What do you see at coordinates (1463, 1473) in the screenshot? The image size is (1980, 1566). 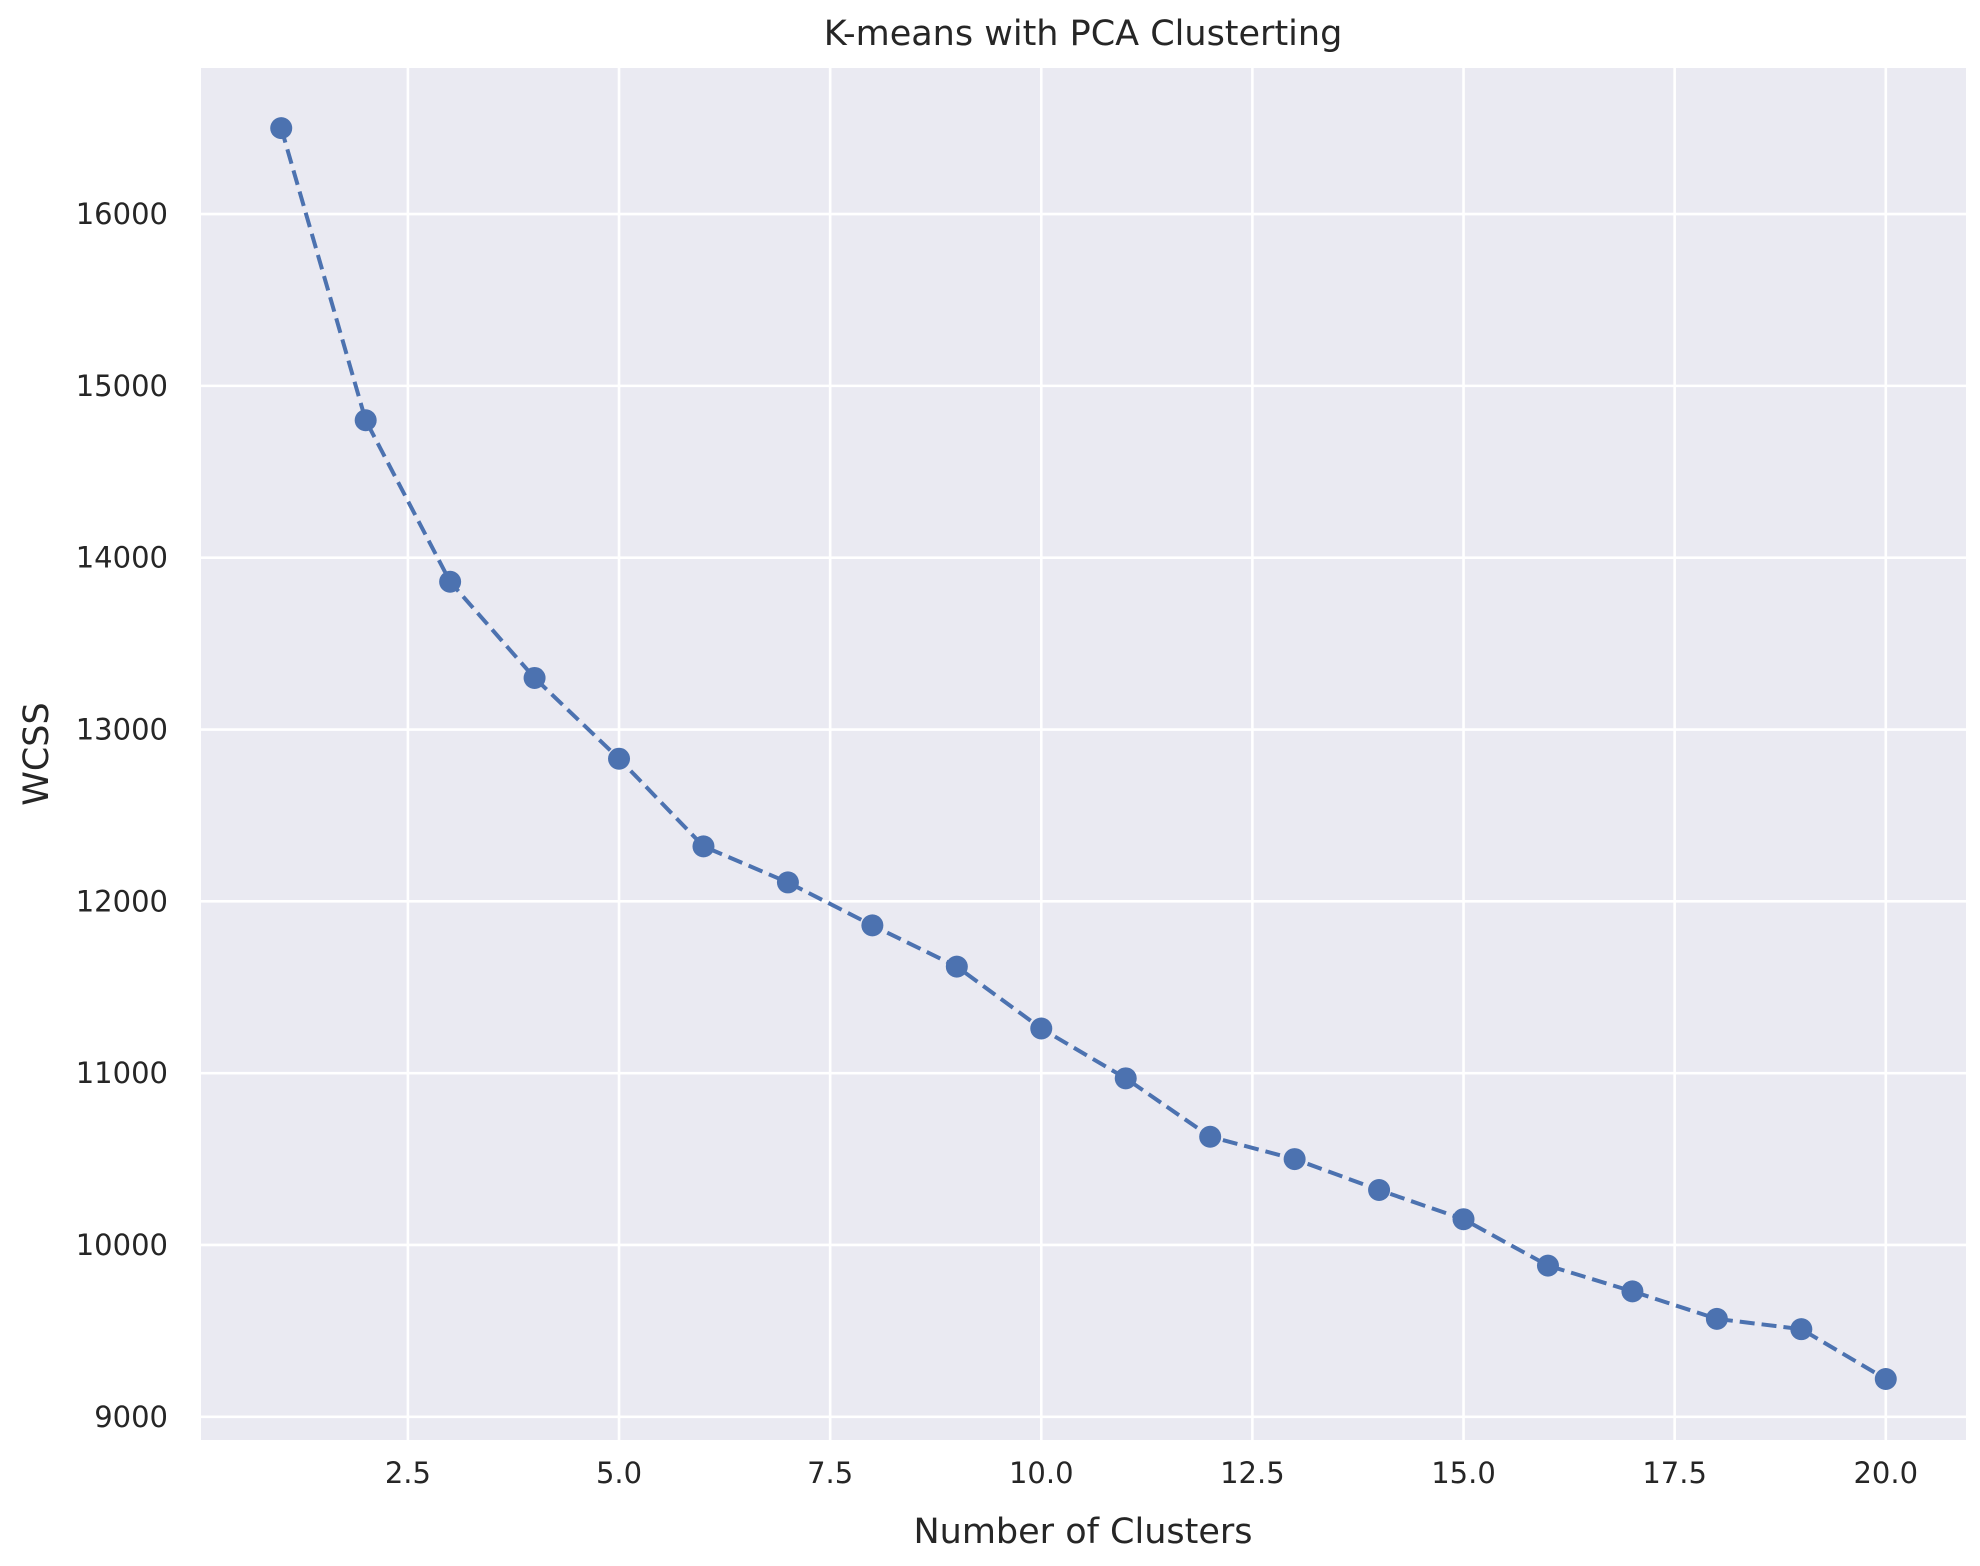 I see `x-tick-label: 15.0` at bounding box center [1463, 1473].